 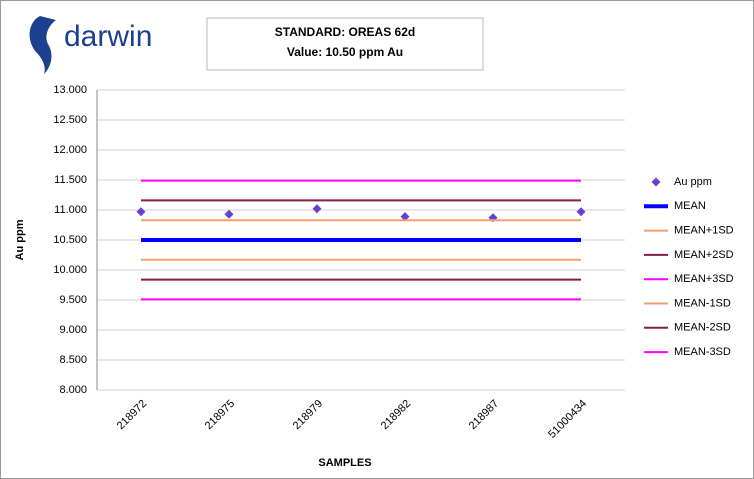 What do you see at coordinates (73, 360) in the screenshot?
I see `y-tick-label: 8.500` at bounding box center [73, 360].